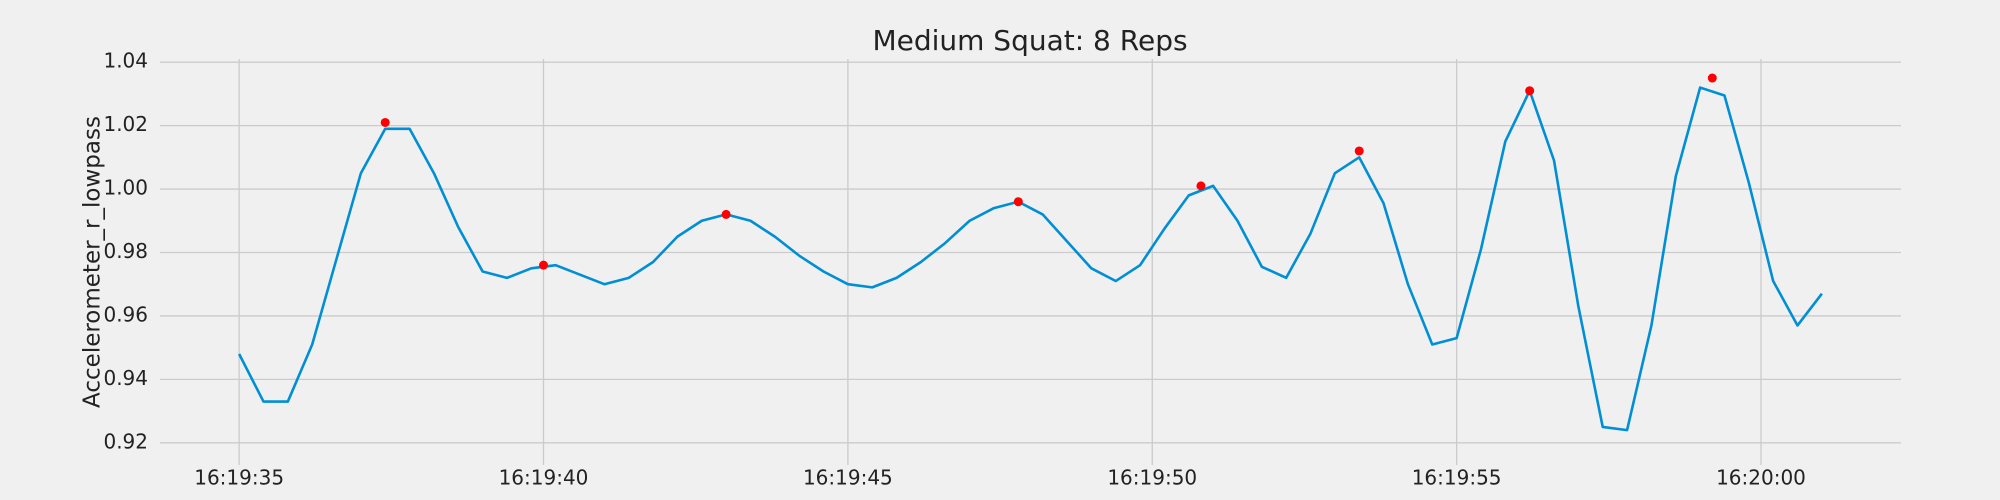  I want to click on y-tick-label: 0.92, so click(125, 441).